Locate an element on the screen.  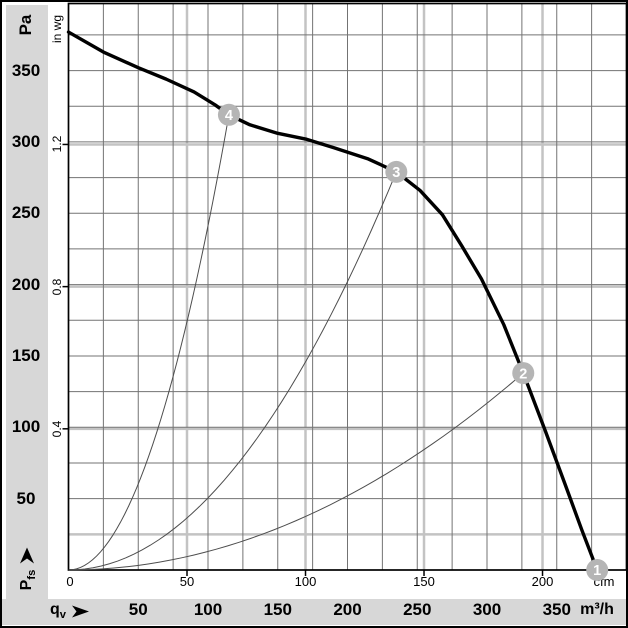
pressure-direction-arrow-icon is located at coordinates (27, 555).